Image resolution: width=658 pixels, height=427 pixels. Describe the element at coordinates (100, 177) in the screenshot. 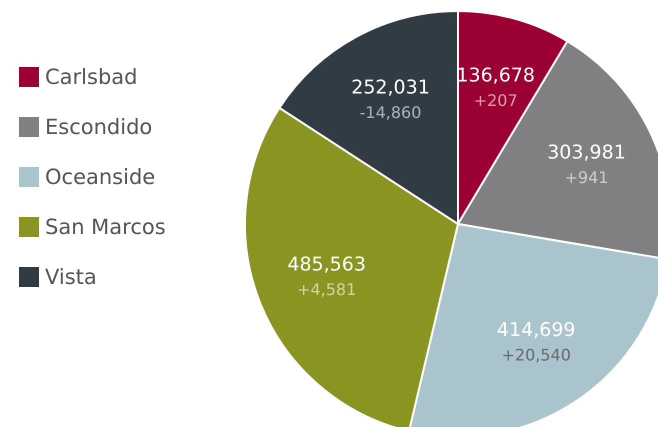

I see `legend-label: Oceanside` at that location.